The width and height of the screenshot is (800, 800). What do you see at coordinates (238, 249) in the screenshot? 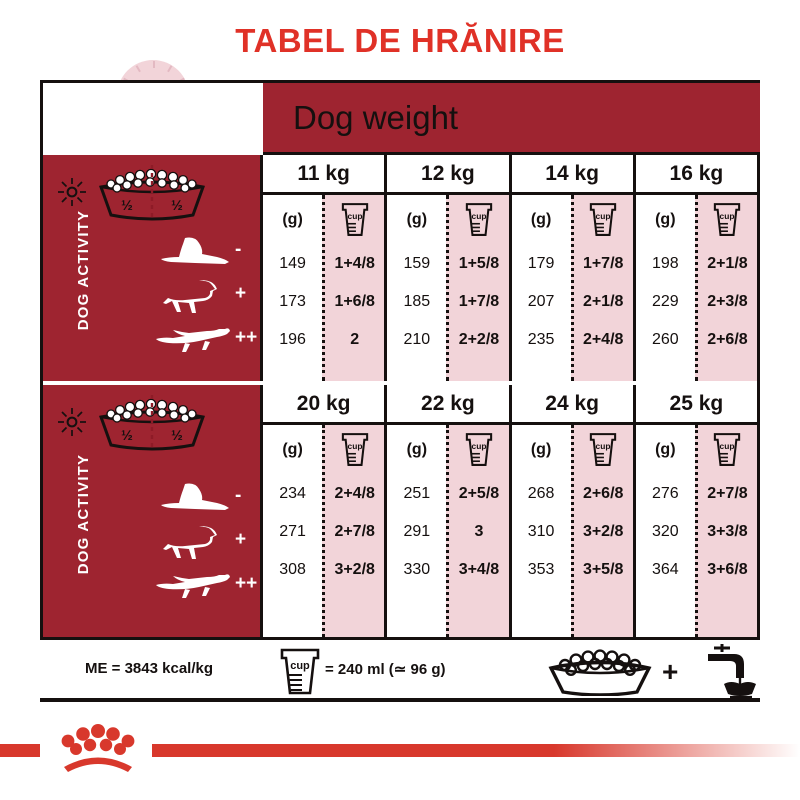
I see `activity-sign: -` at bounding box center [238, 249].